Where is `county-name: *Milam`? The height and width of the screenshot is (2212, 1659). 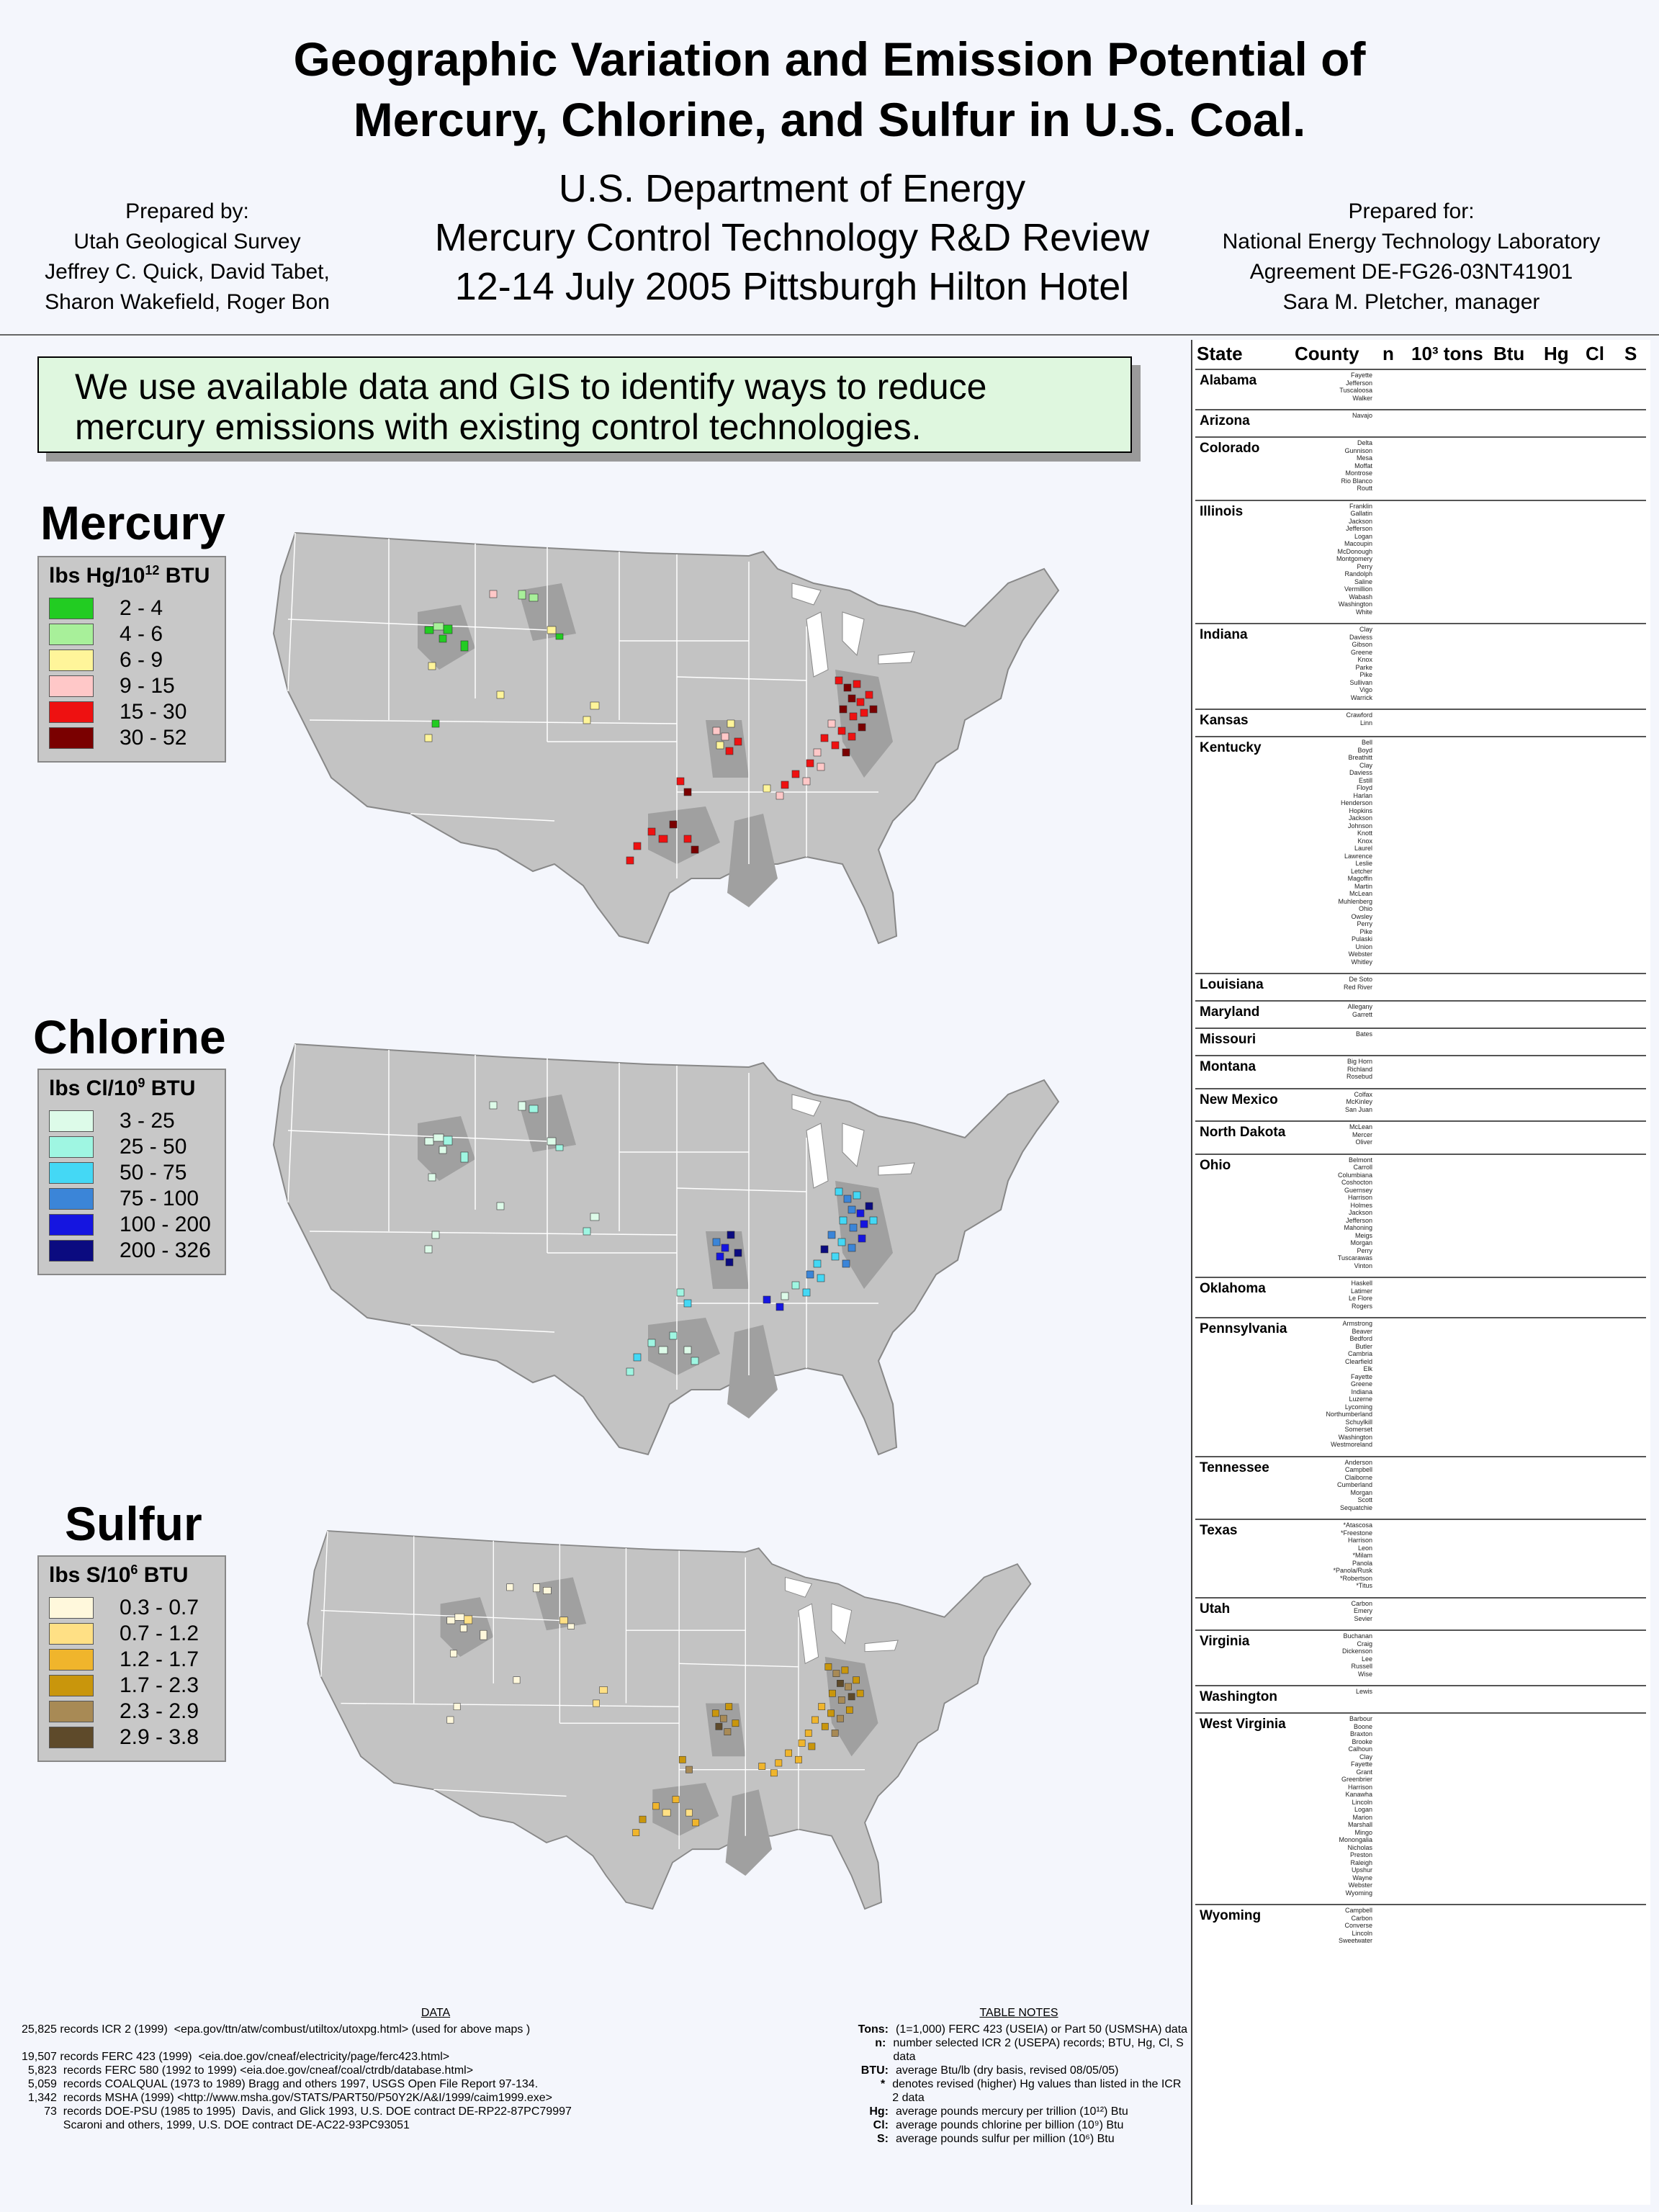
county-name: *Milam is located at coordinates (1362, 1555).